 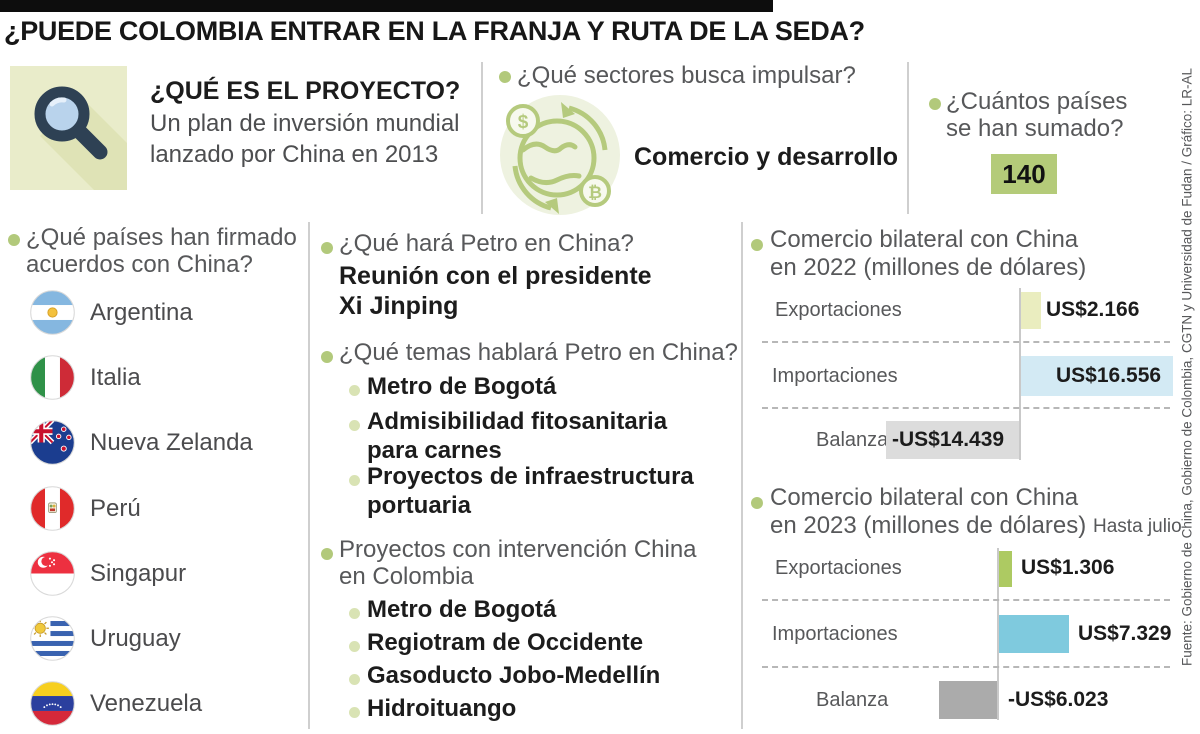 I want to click on topic-item: Admisibilidad fitosanitaria para carnes, so click(x=517, y=436).